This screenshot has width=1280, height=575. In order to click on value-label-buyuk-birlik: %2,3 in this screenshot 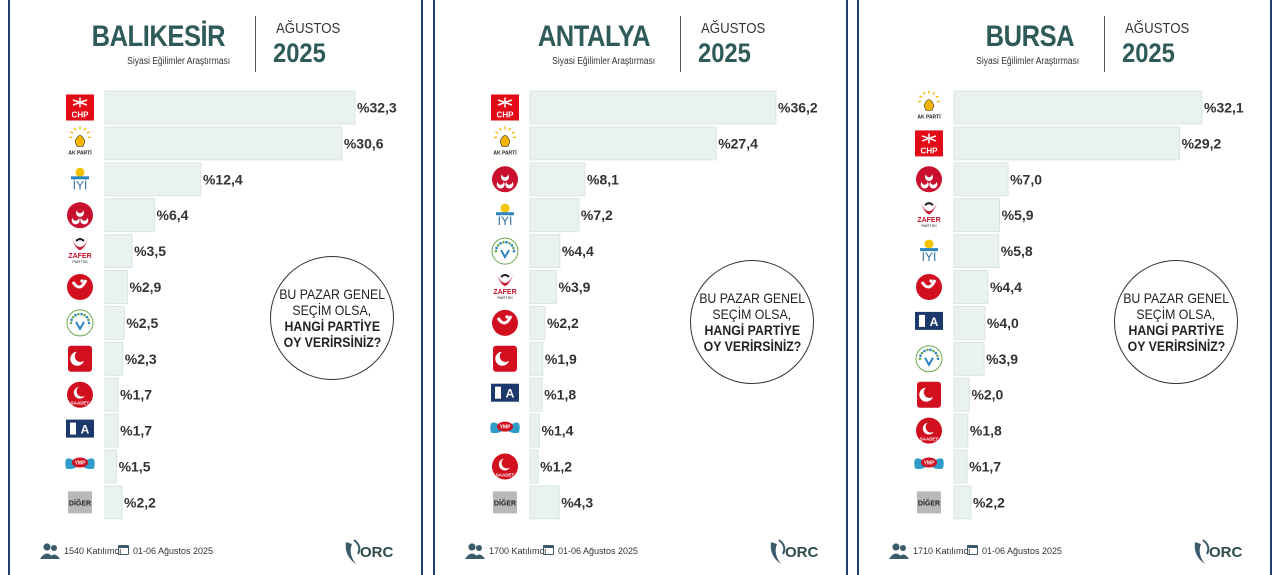, I will do `click(141, 359)`.